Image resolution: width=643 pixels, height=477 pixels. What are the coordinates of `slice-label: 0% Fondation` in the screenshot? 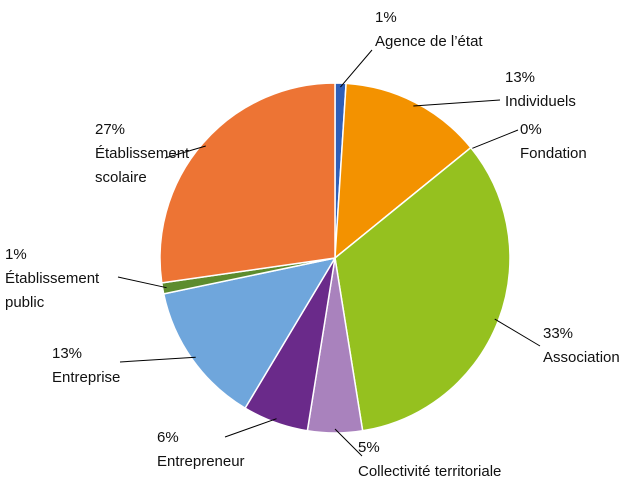 It's located at (575, 142).